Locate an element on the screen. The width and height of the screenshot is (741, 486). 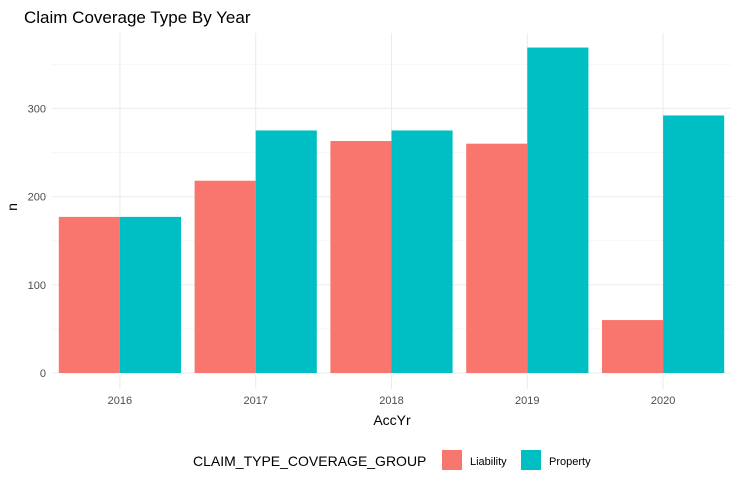
x-tick-label: 2016 is located at coordinates (120, 401).